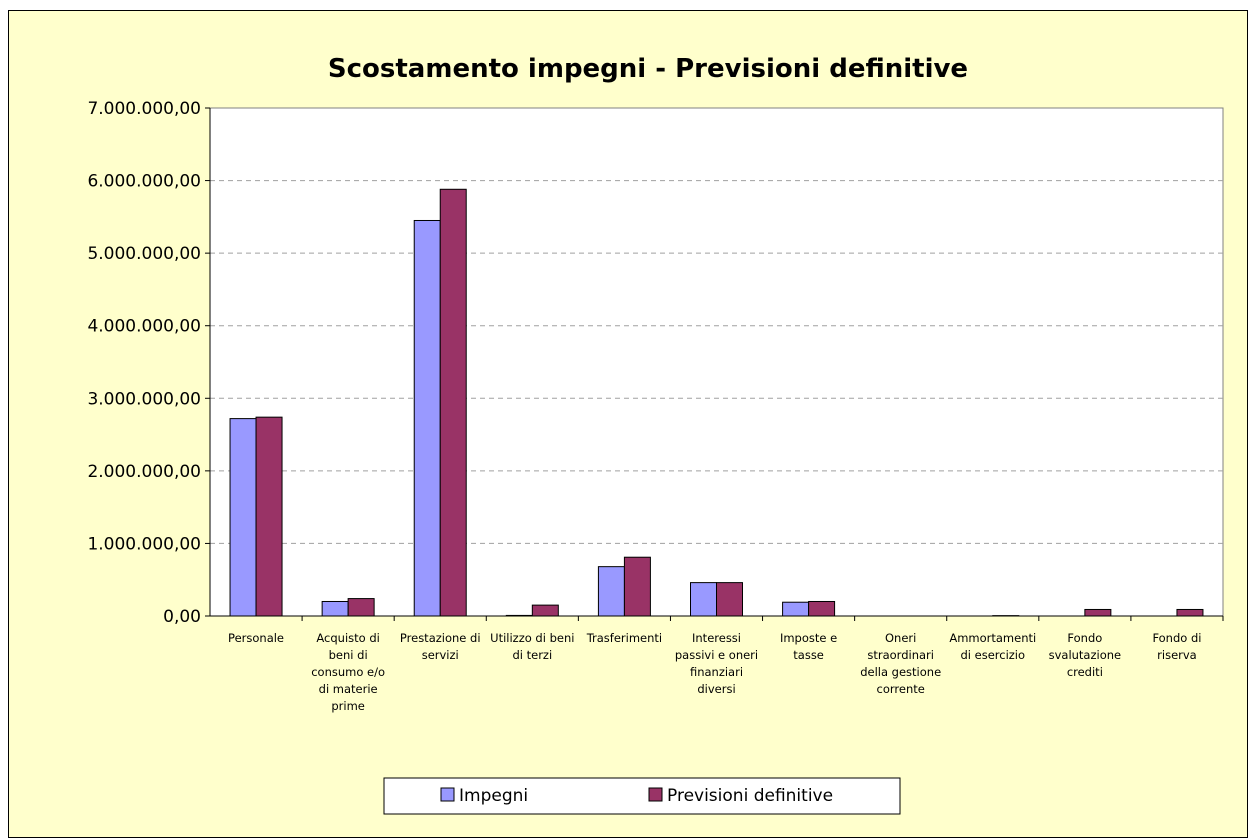 This screenshot has height=839, width=1250. Describe the element at coordinates (182, 617) in the screenshot. I see `y-tick-label: 0,00` at that location.